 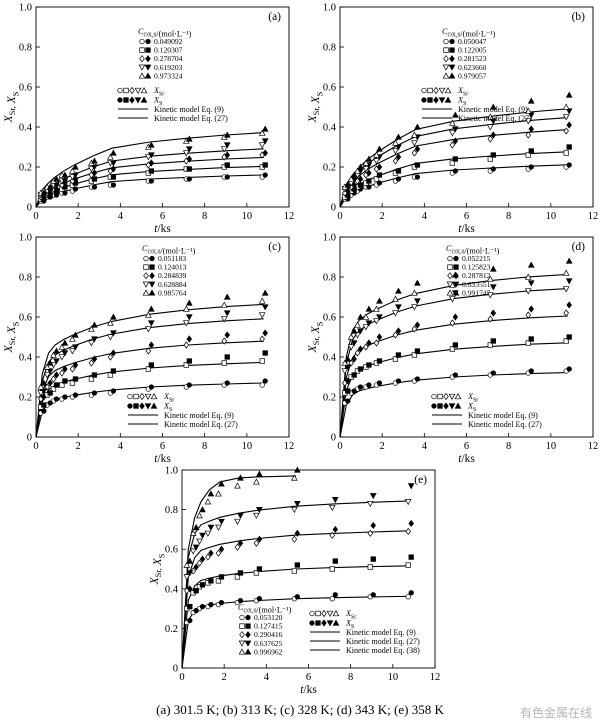 What do you see at coordinates (472, 41) in the screenshot?
I see `legend-concentration: 0.050047` at bounding box center [472, 41].